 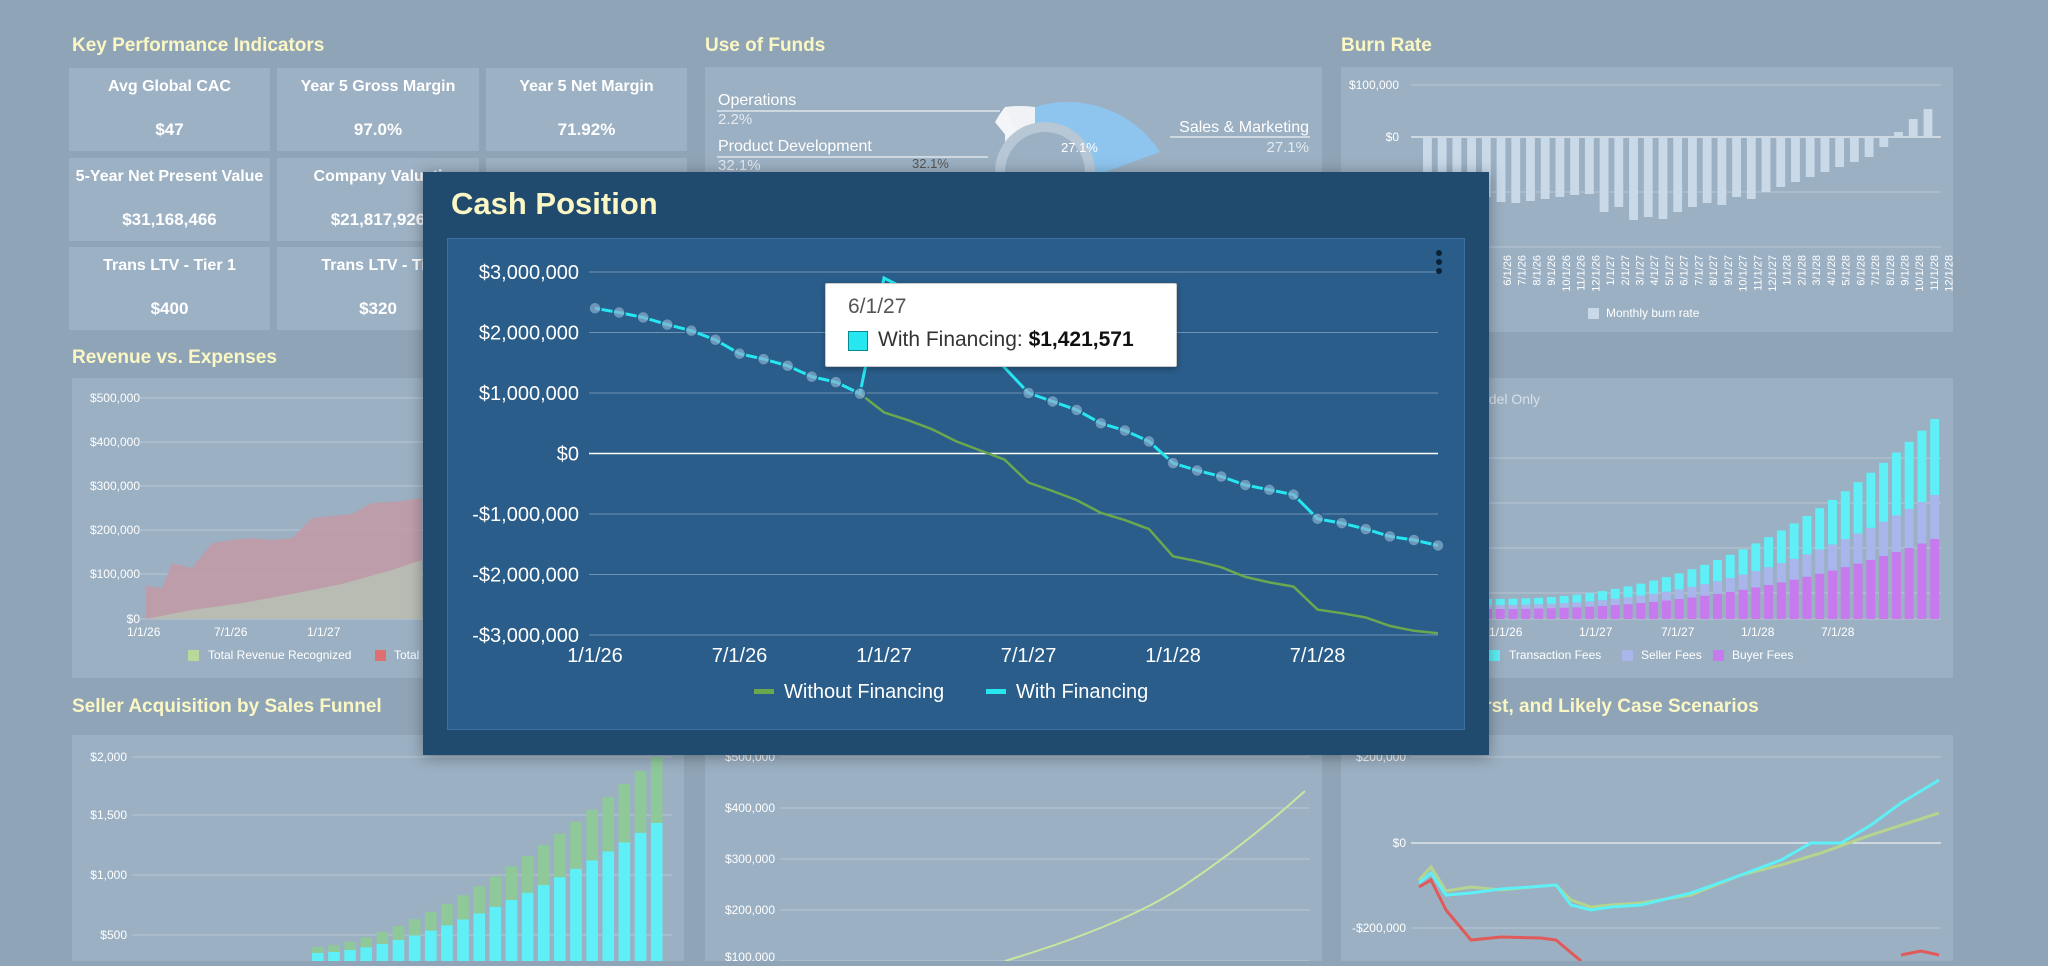 What do you see at coordinates (1439, 263) in the screenshot?
I see `chart-menu-kebab-icon` at bounding box center [1439, 263].